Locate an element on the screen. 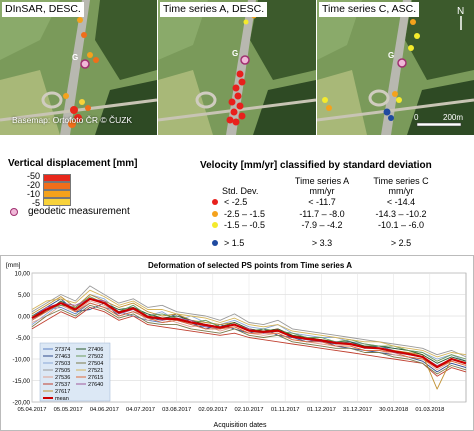 The width and height of the screenshot is (474, 431). velocity-a-value: < -11.7 is located at coordinates (322, 202).